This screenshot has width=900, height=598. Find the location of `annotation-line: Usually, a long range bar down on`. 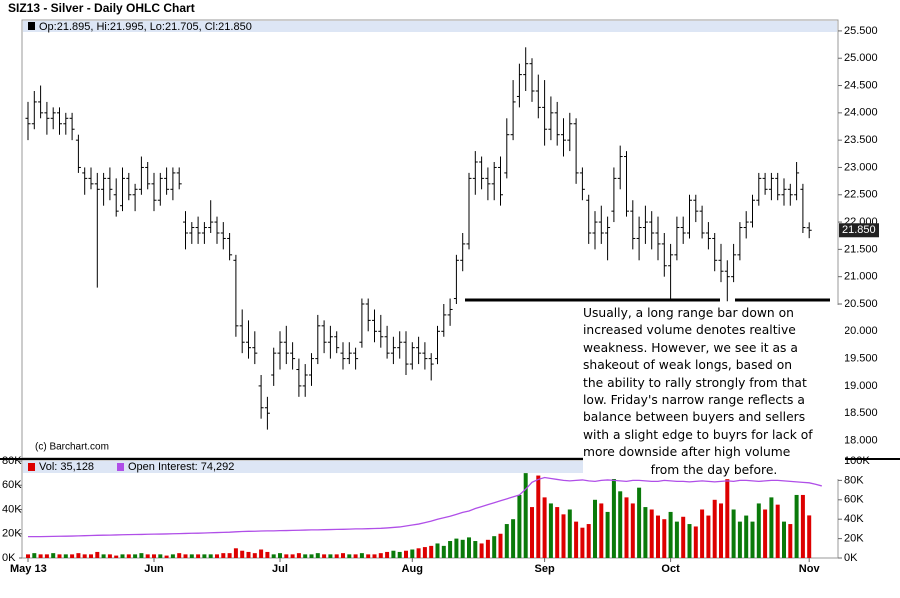

annotation-line: Usually, a long range bar down on is located at coordinates (688, 313).